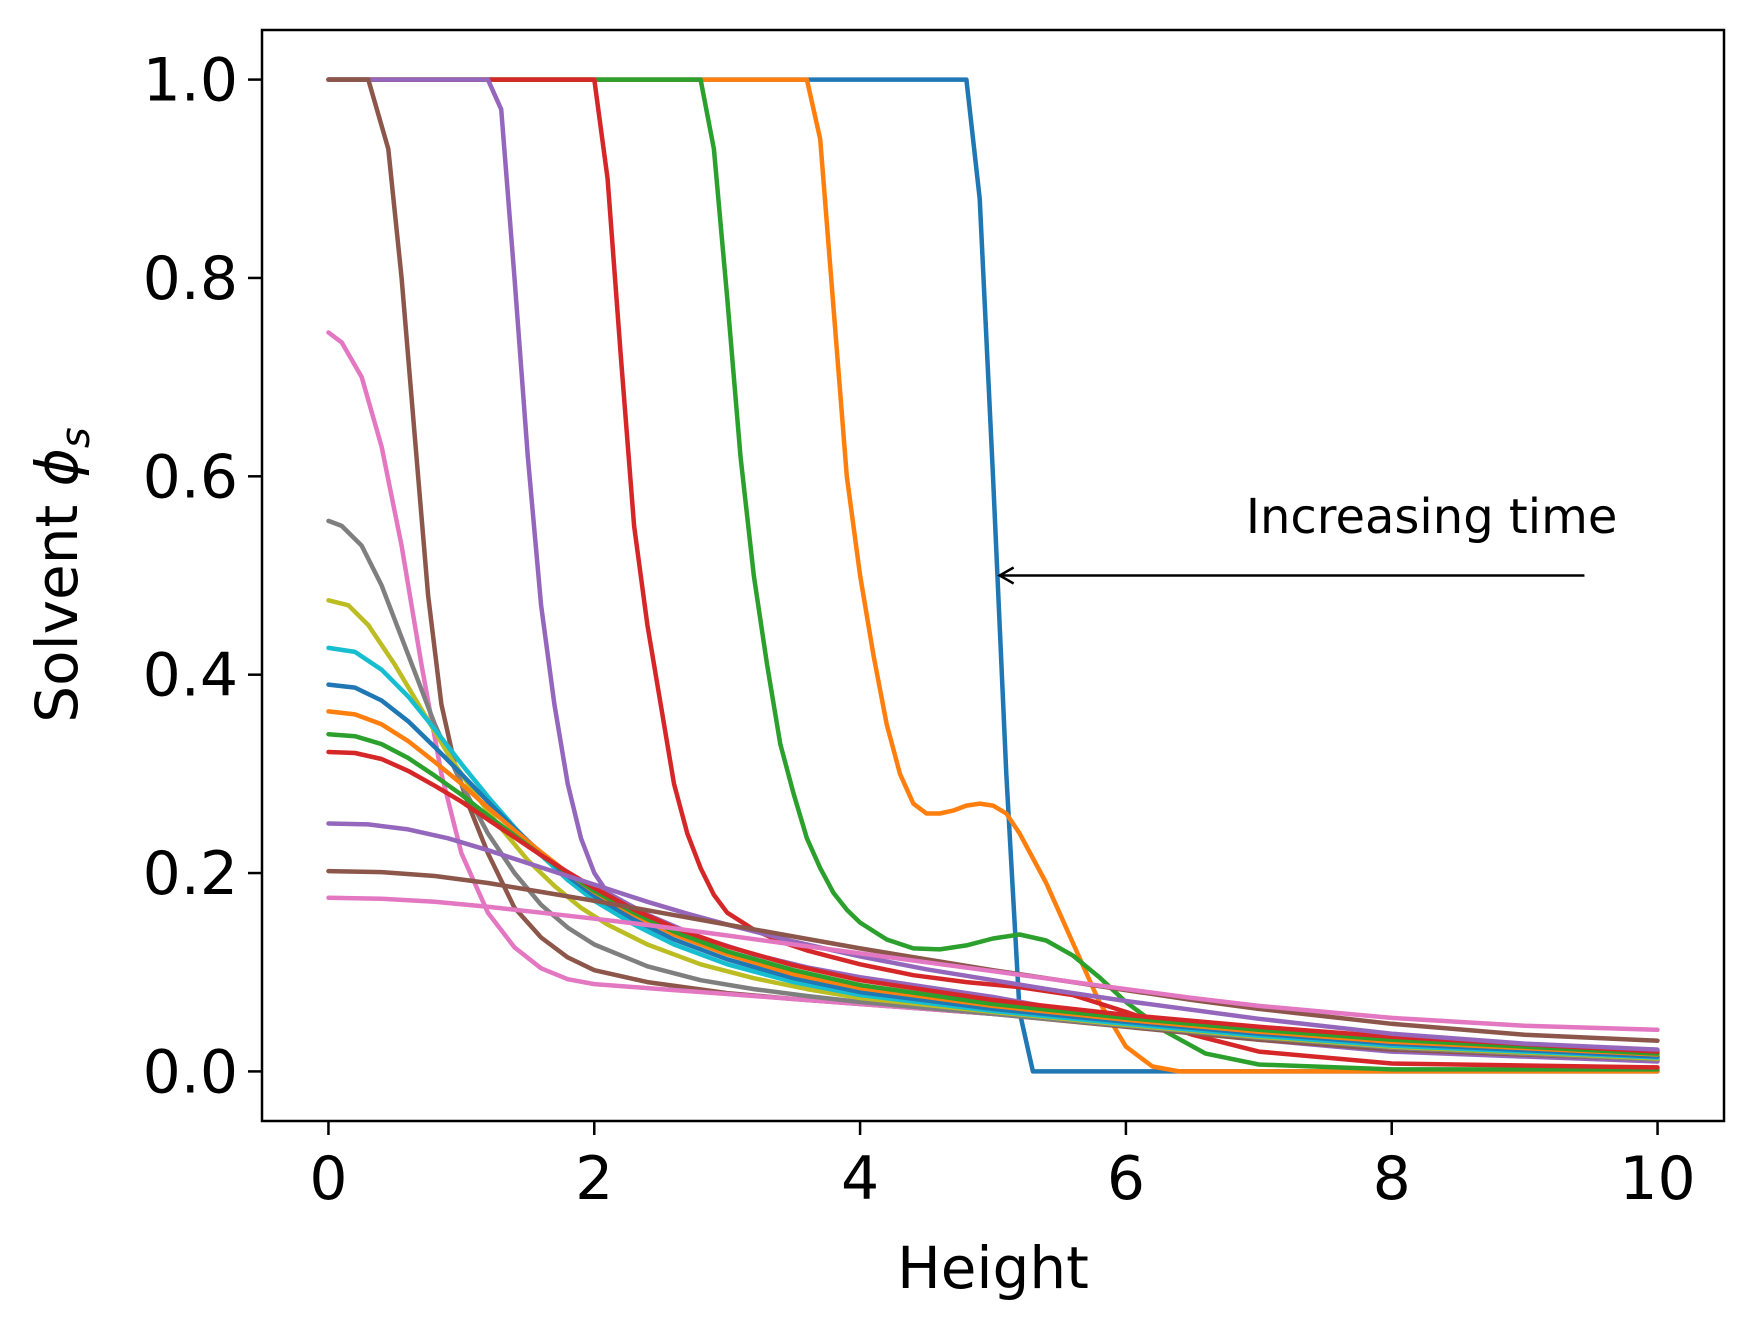 The height and width of the screenshot is (1322, 1744). Describe the element at coordinates (190, 279) in the screenshot. I see `y-tick-label: 0.8` at that location.